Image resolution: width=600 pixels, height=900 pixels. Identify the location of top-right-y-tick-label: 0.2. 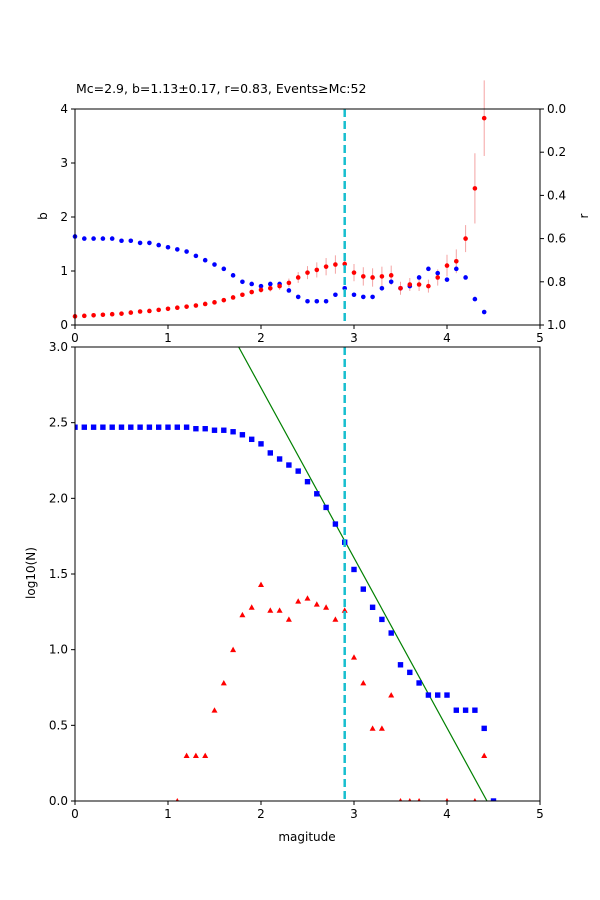
(556, 152).